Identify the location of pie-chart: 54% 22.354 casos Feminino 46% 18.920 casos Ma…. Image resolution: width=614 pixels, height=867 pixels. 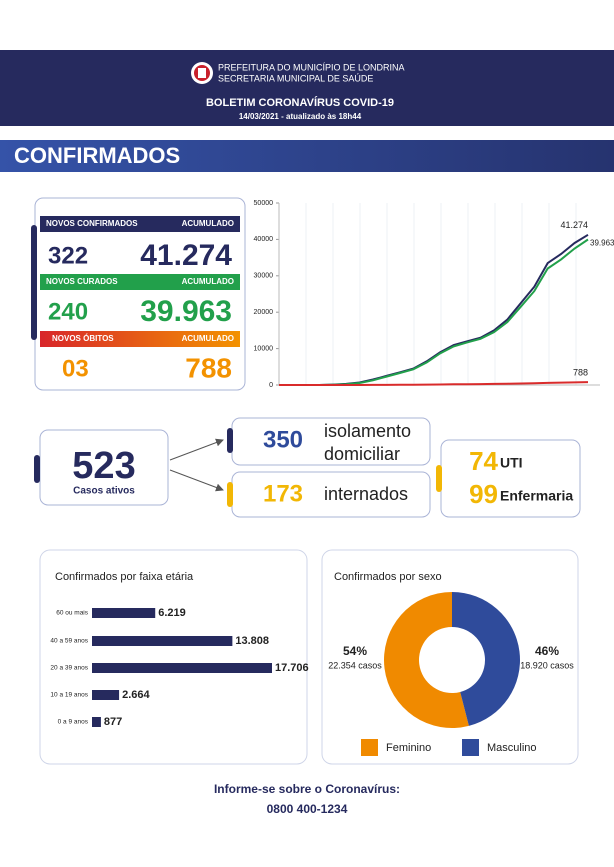
(451, 674).